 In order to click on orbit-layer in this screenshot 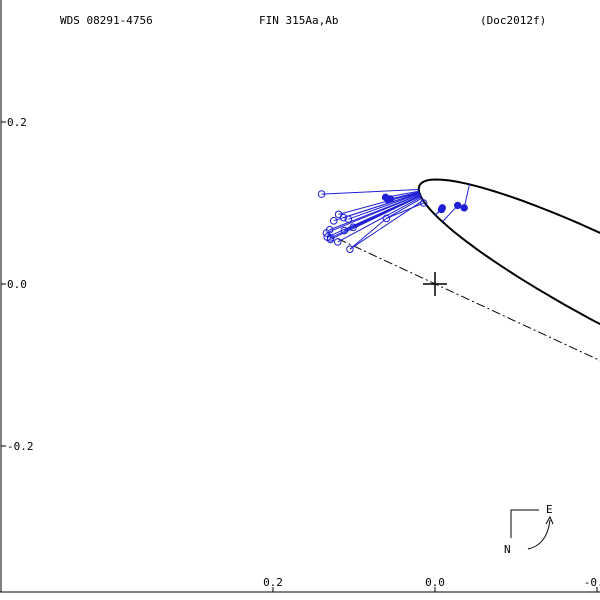, I will do `click(468, 270)`.